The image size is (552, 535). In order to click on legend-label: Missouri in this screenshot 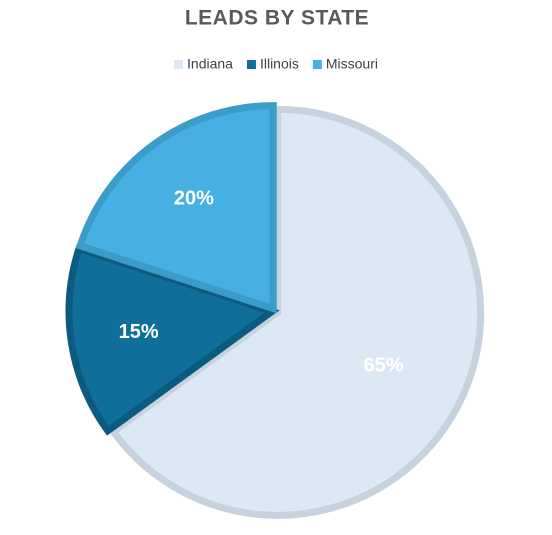, I will do `click(352, 64)`.